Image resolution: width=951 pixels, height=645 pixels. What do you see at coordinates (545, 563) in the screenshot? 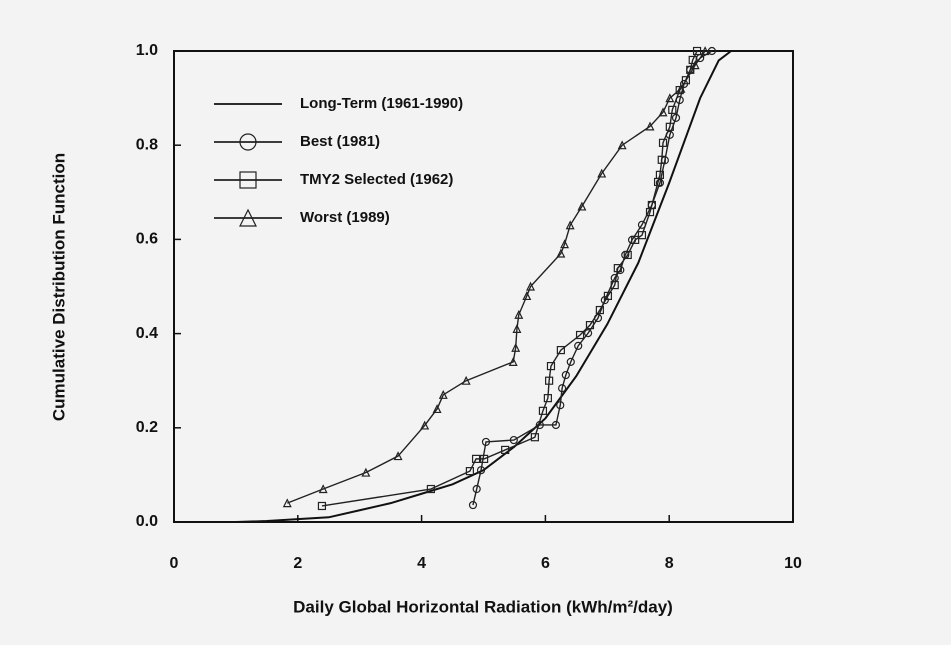
I see `x-tick-label: 6` at bounding box center [545, 563].